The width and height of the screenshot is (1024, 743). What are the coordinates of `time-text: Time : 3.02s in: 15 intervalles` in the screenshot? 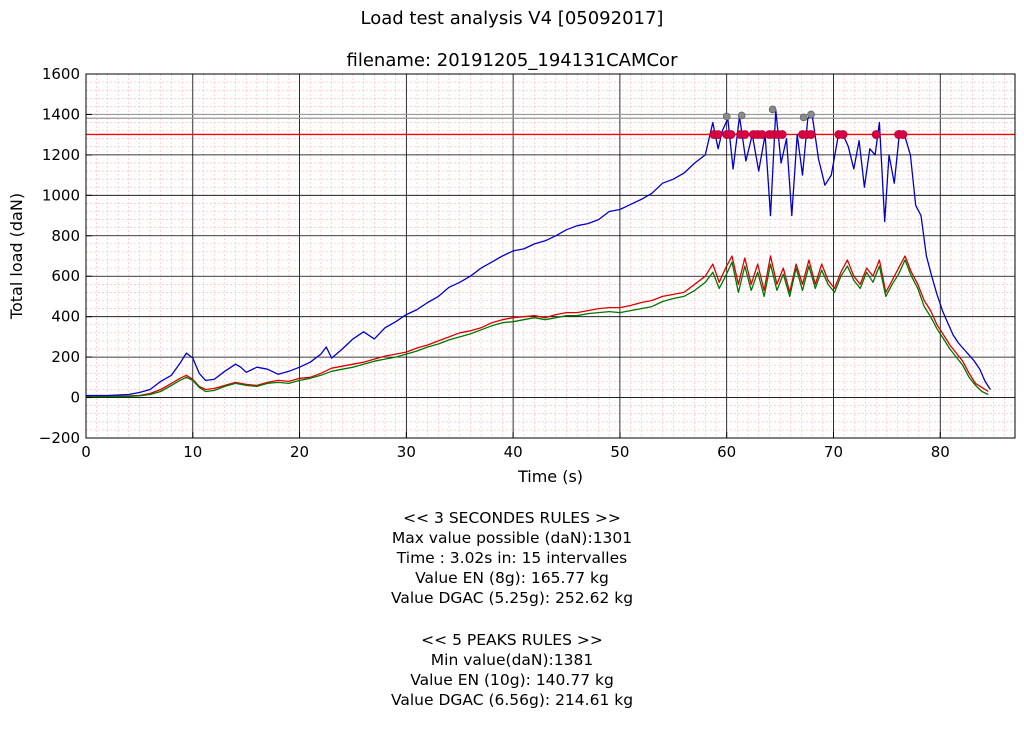 It's located at (512, 558).